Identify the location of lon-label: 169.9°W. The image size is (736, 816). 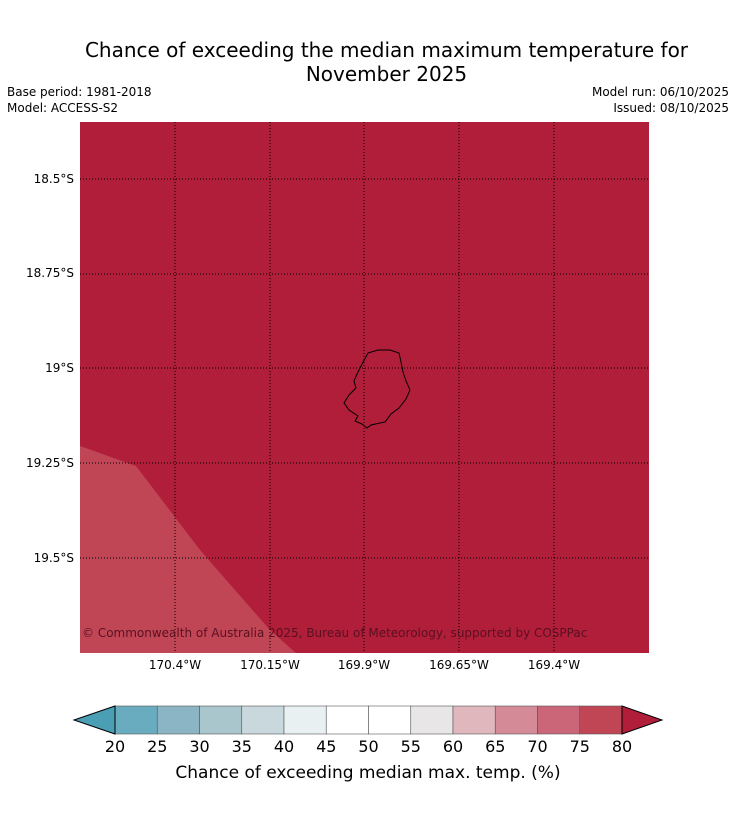
(364, 665).